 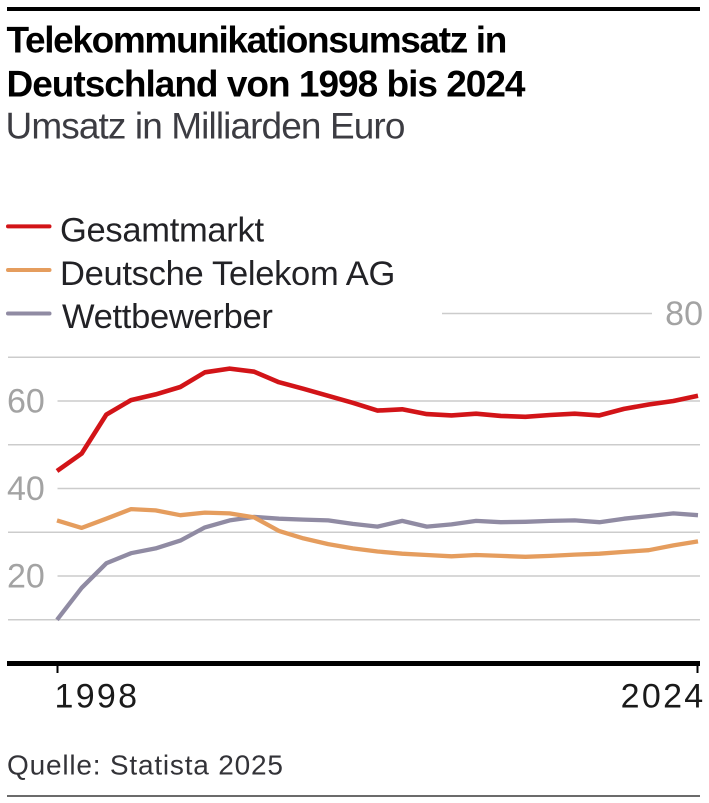 What do you see at coordinates (26, 489) in the screenshot?
I see `svg-text: 40` at bounding box center [26, 489].